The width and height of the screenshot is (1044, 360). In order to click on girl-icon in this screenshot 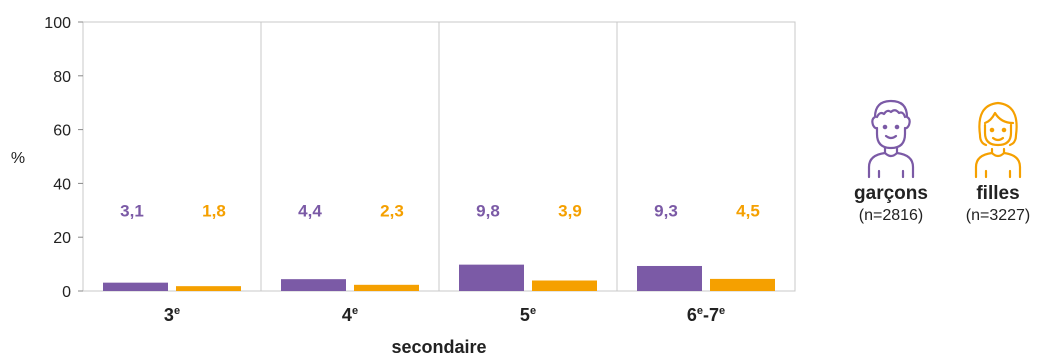, I will do `click(998, 137)`.